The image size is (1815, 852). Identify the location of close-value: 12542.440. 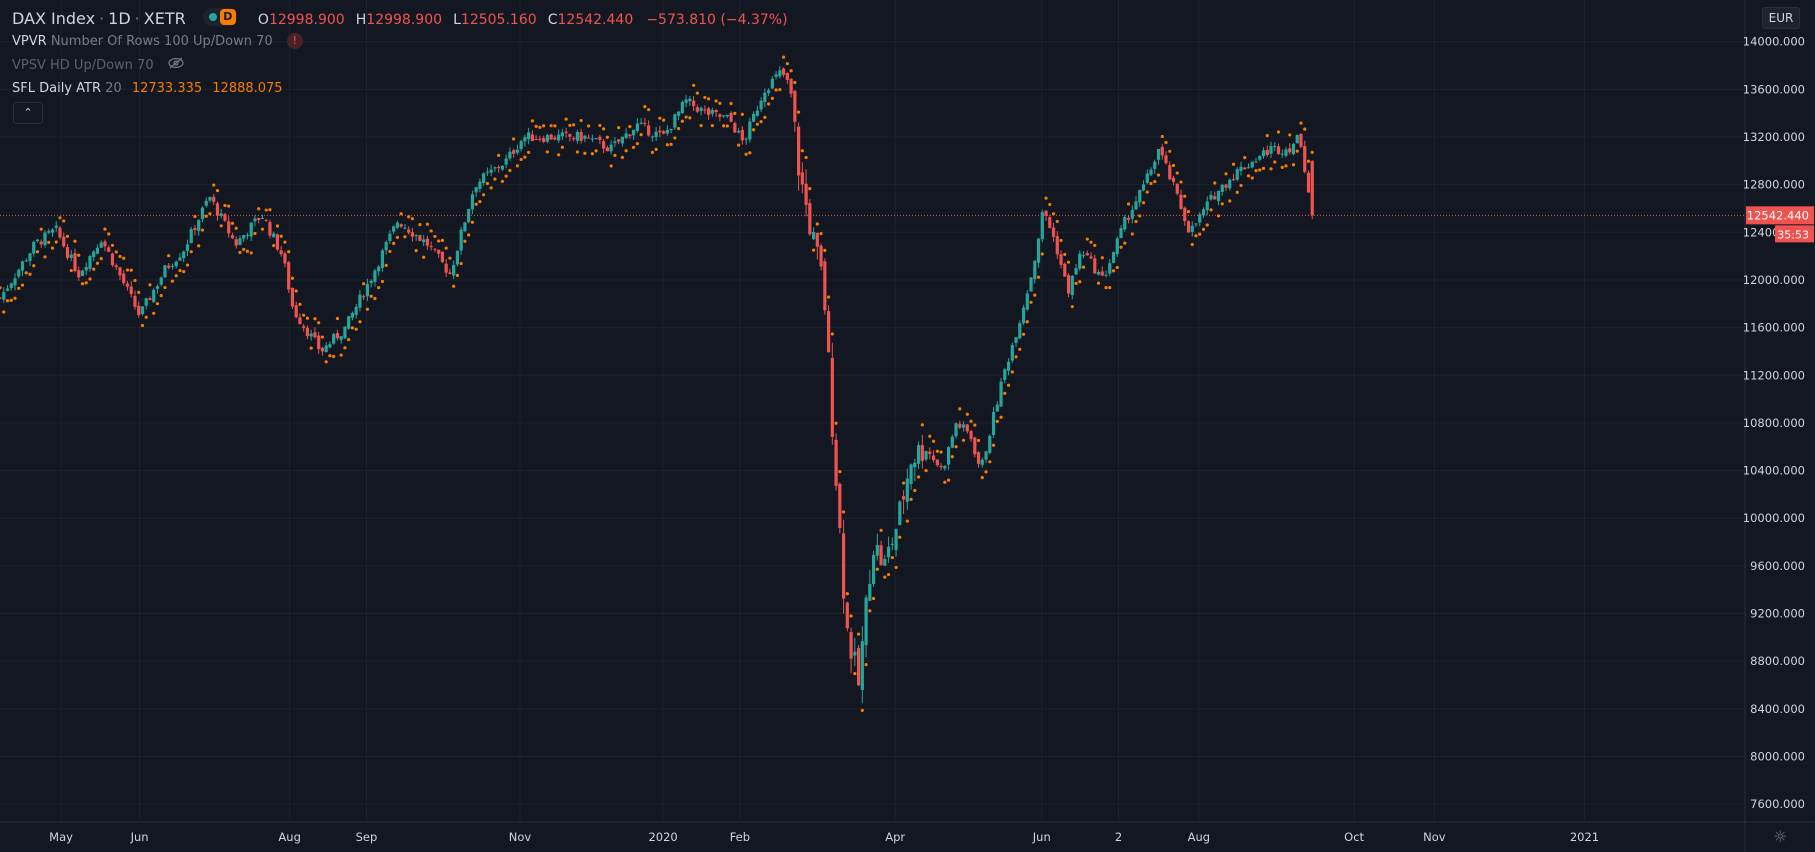
(595, 20).